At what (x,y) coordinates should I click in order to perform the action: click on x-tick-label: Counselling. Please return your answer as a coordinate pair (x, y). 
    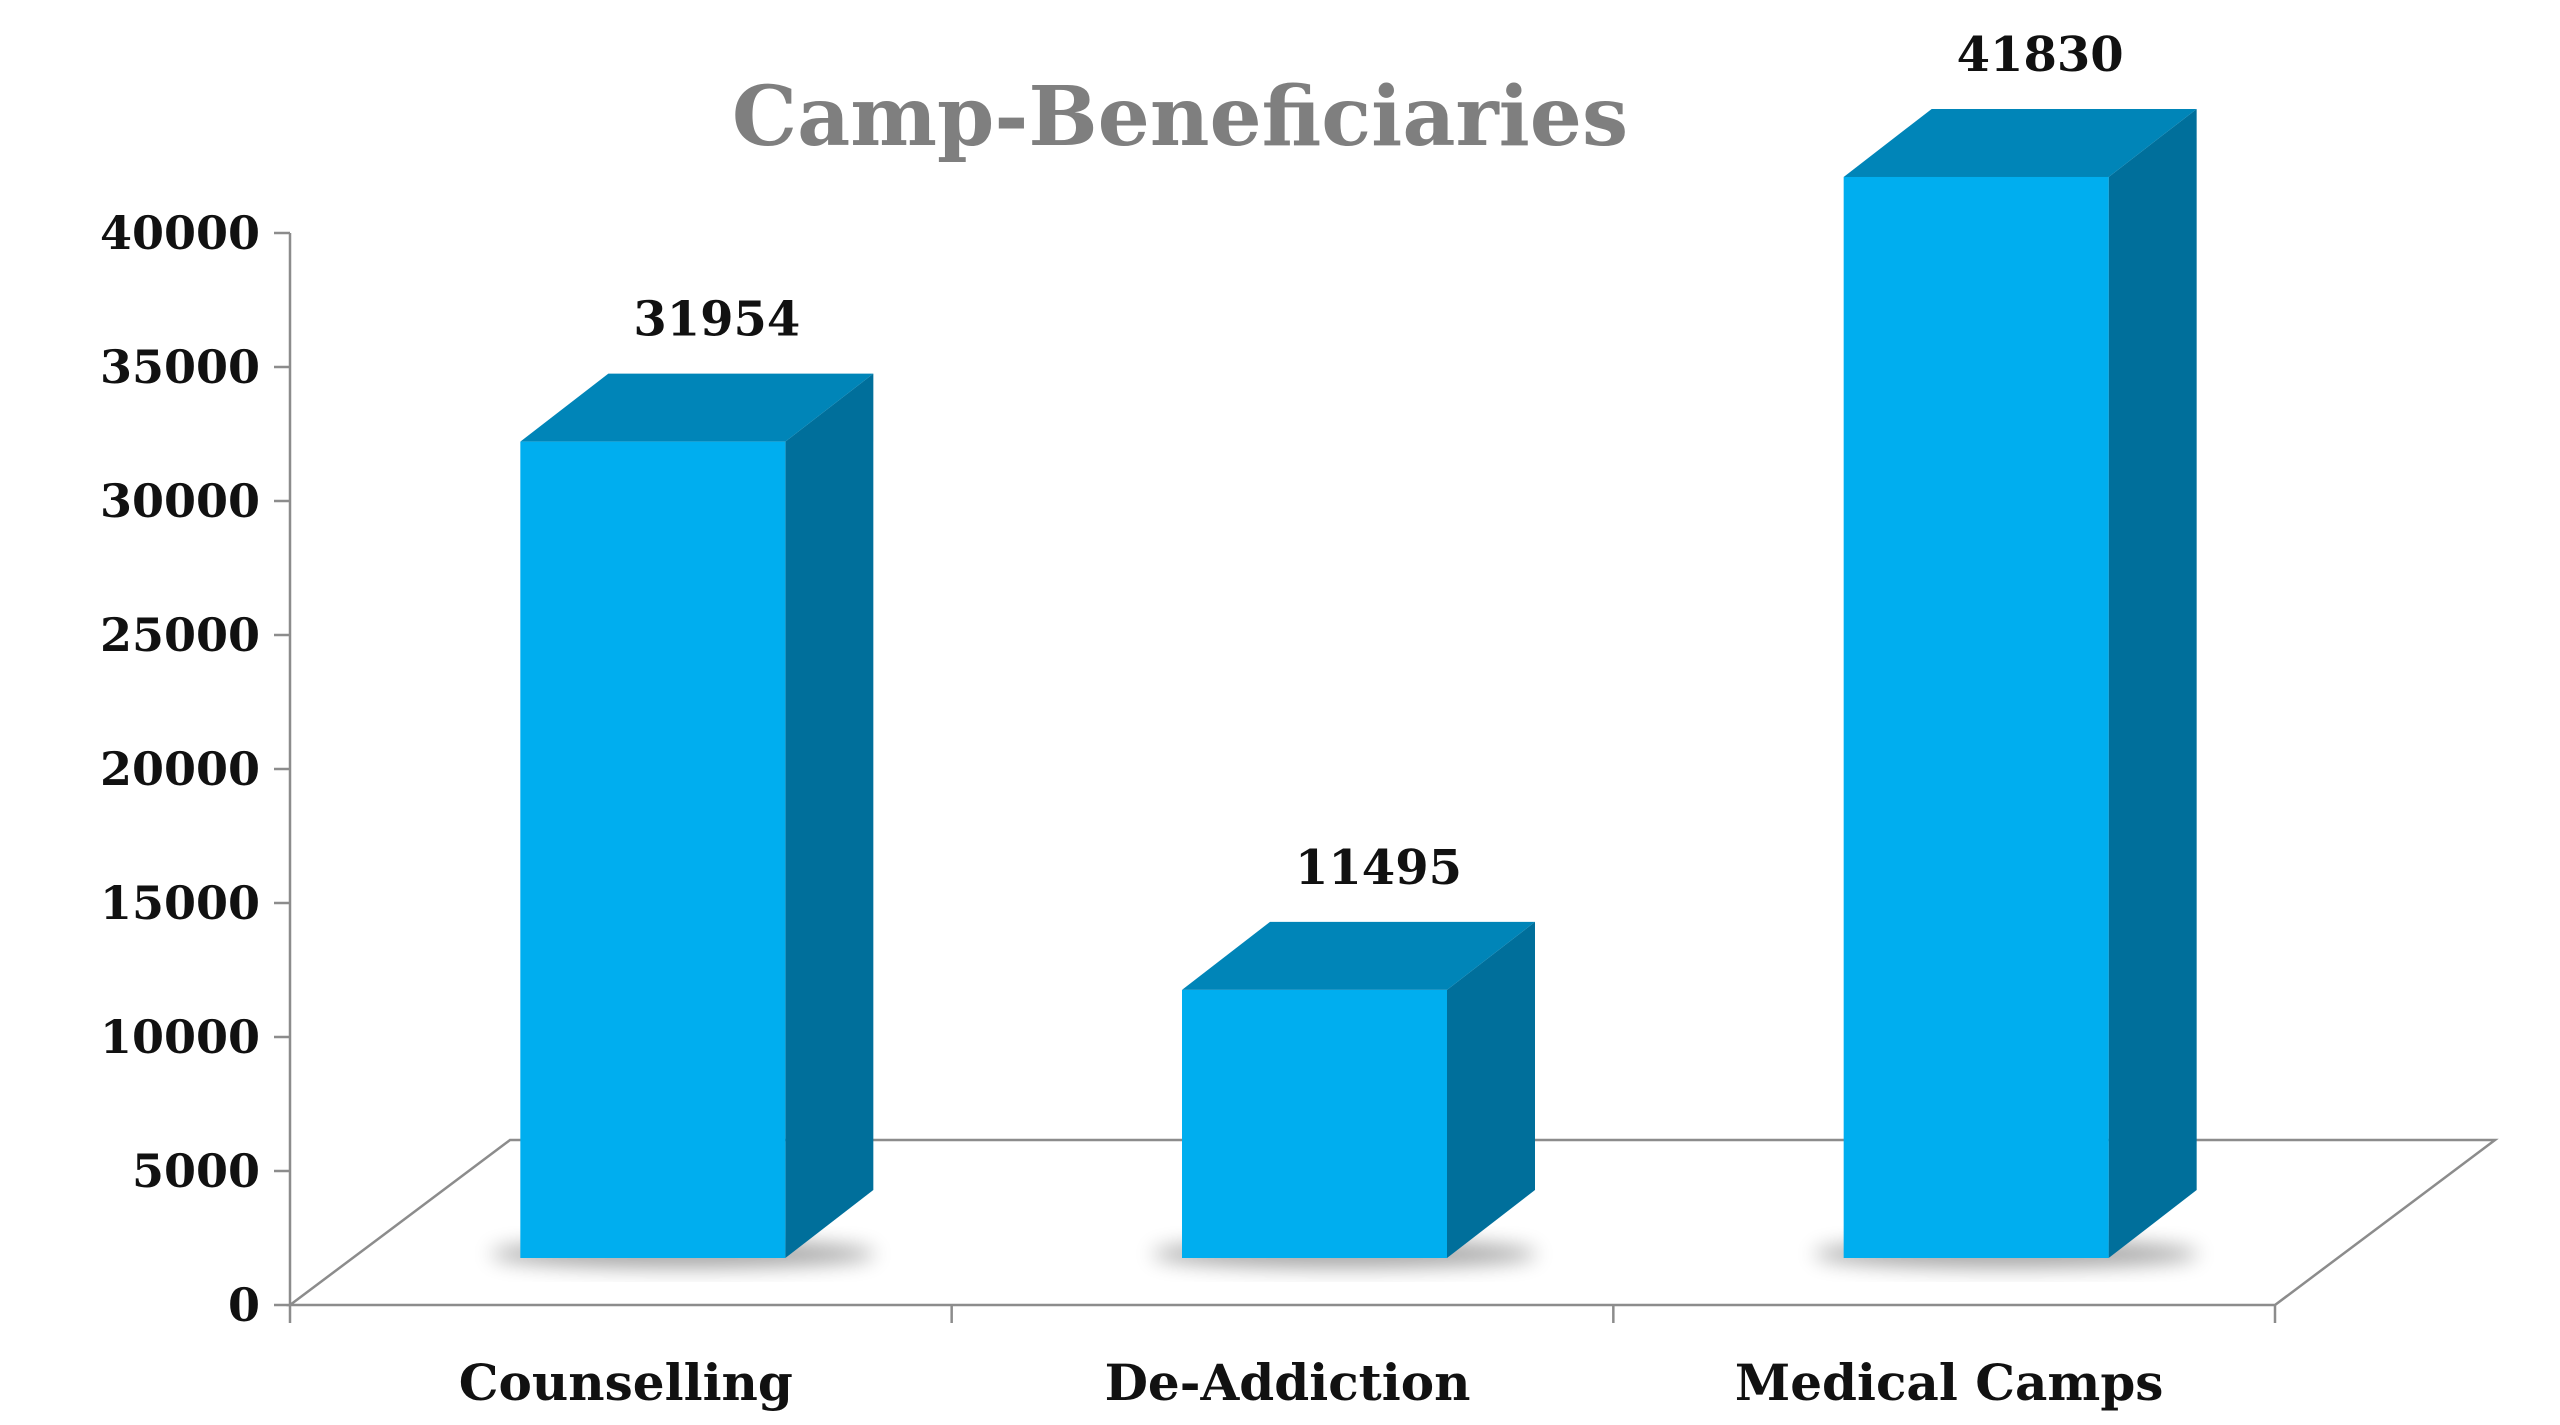
    Looking at the image, I should click on (626, 1382).